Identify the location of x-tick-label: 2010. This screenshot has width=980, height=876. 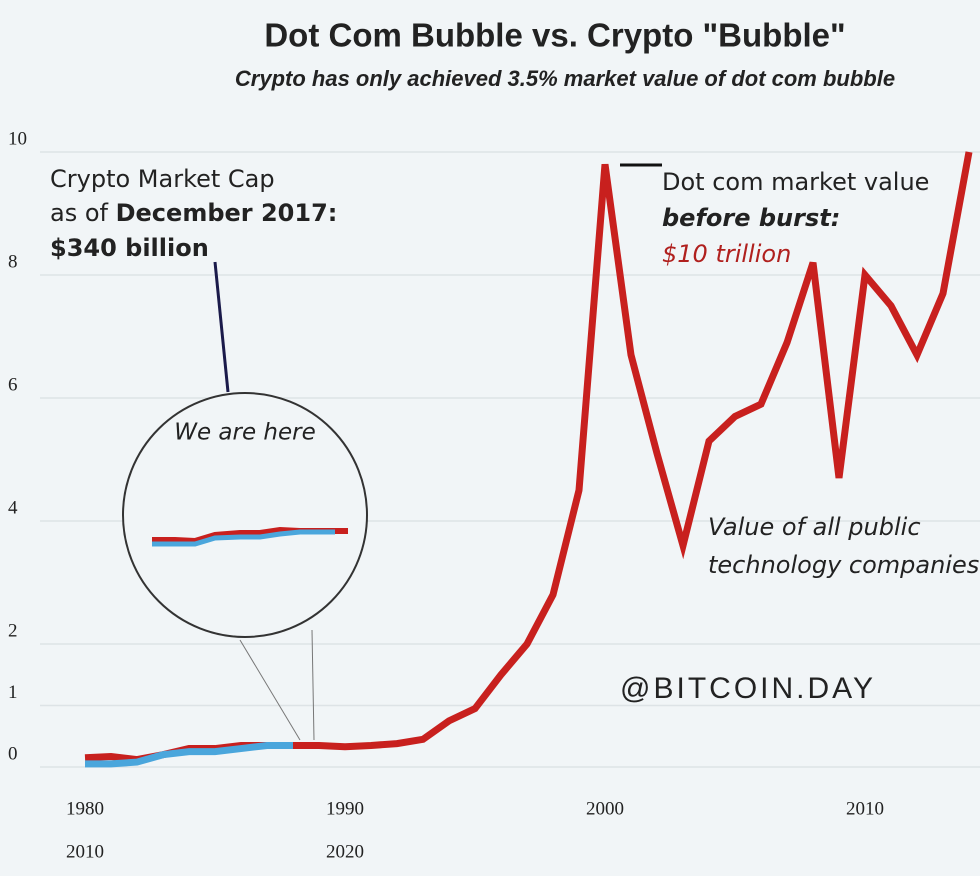
(865, 808).